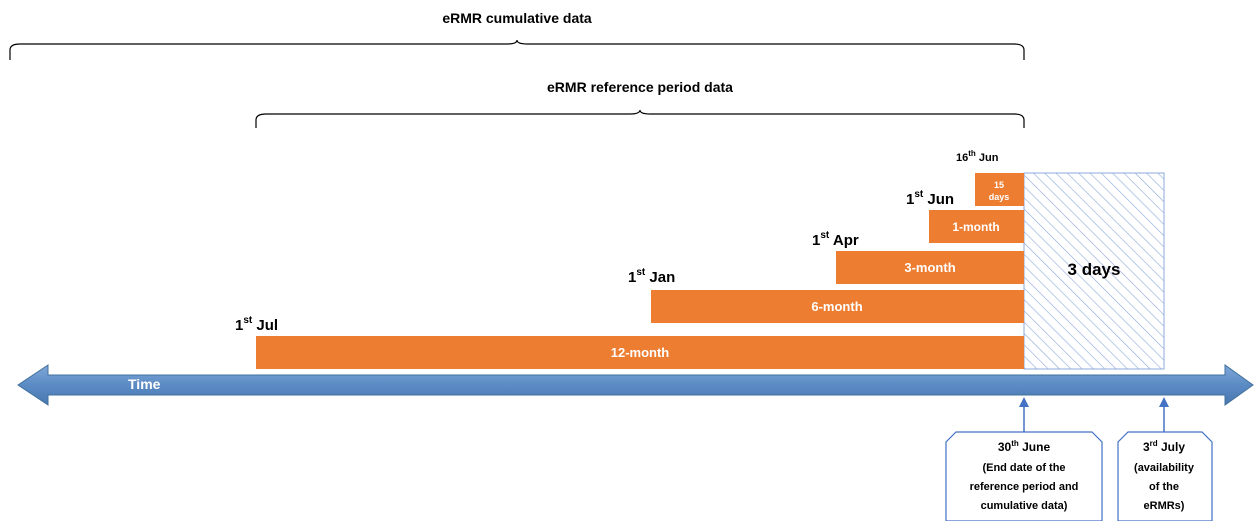 This screenshot has height=526, width=1255. What do you see at coordinates (835, 239) in the screenshot?
I see `start-label-apr: 1st Apr` at bounding box center [835, 239].